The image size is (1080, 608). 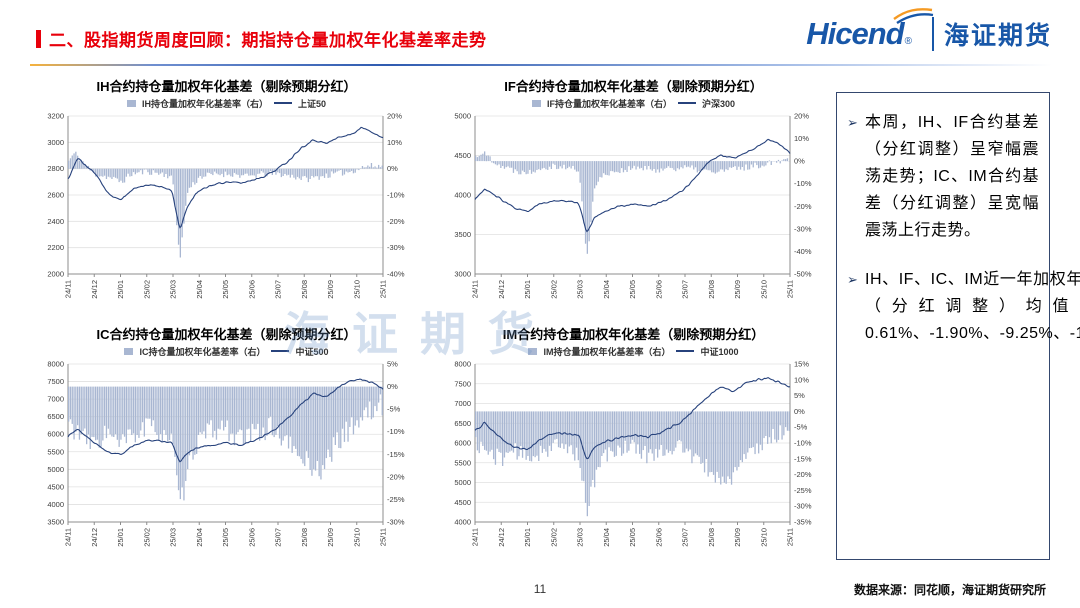 What do you see at coordinates (544, 30) in the screenshot?
I see `slide-header: 二、股指期货周度回顾：期指持仓量加权年化基差率走势 Hicend ® 海证期货` at bounding box center [544, 30].